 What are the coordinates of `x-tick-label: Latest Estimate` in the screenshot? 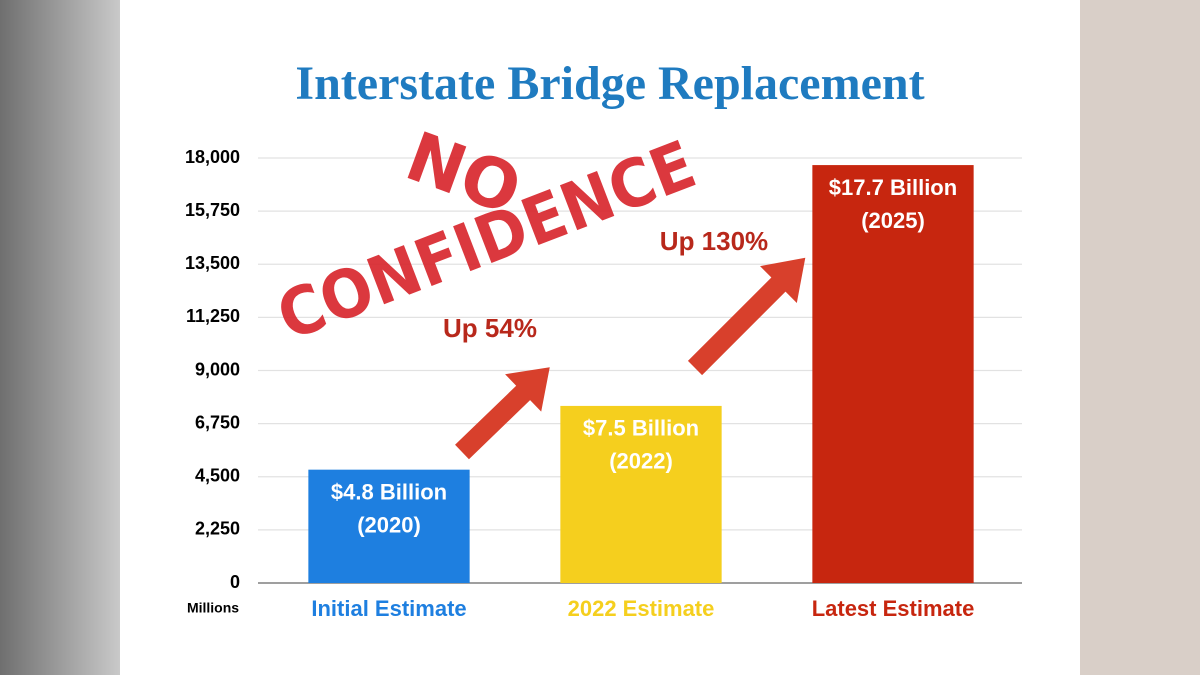 It's located at (893, 608).